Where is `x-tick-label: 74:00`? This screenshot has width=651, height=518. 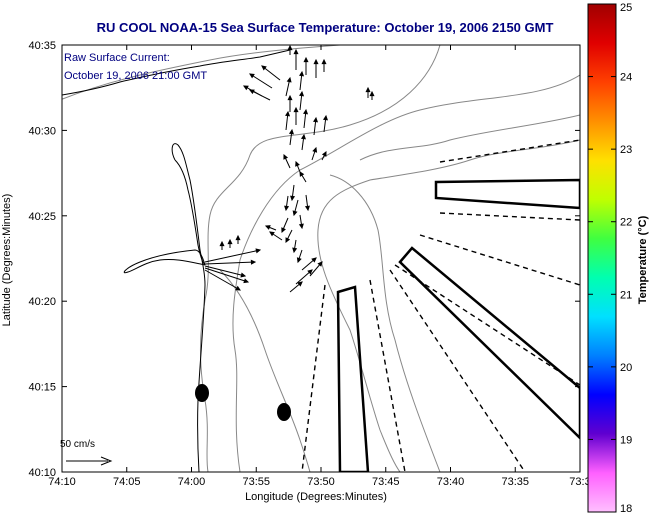 x-tick-label: 74:00 is located at coordinates (192, 482).